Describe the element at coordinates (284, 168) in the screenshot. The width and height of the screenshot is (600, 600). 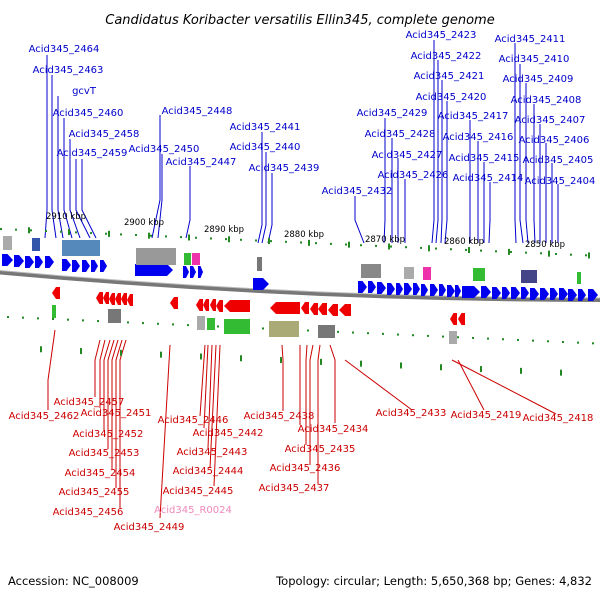
I see `gene-label: Acid345_2439` at that location.